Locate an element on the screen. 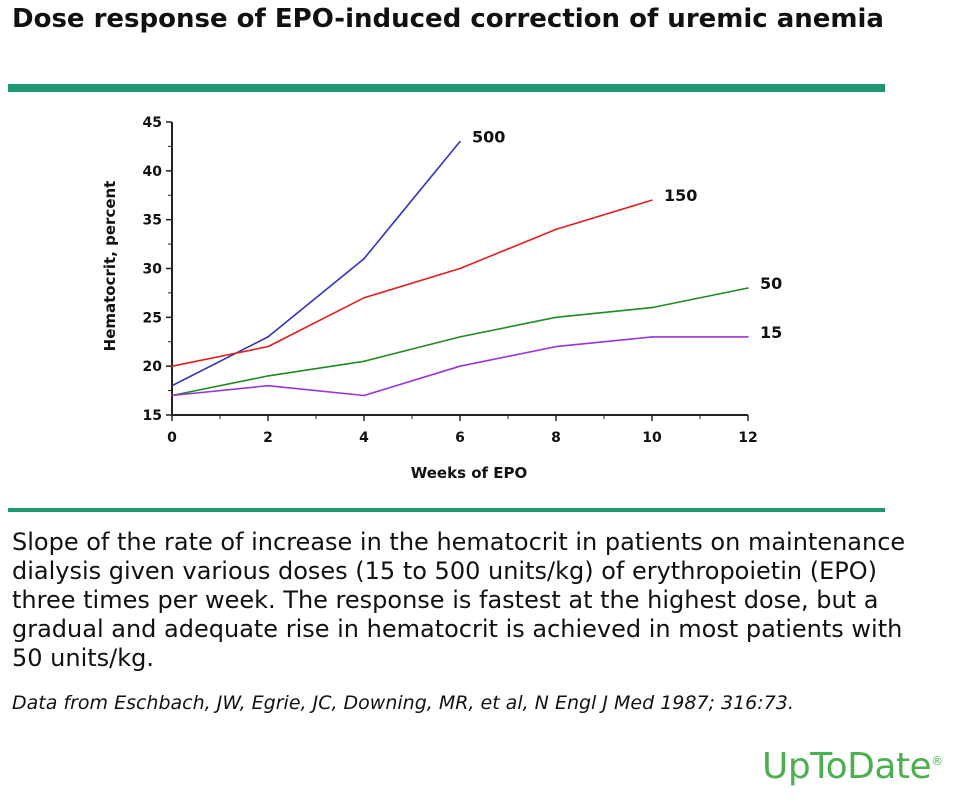 The width and height of the screenshot is (960, 803). x-axis-label: Weeks of EPO is located at coordinates (469, 473).